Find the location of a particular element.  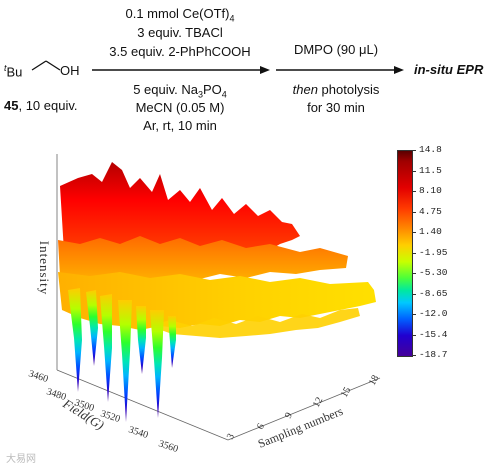

reagent-acid: 3.5 equiv. 2-PhPhCOOH is located at coordinates (180, 51).